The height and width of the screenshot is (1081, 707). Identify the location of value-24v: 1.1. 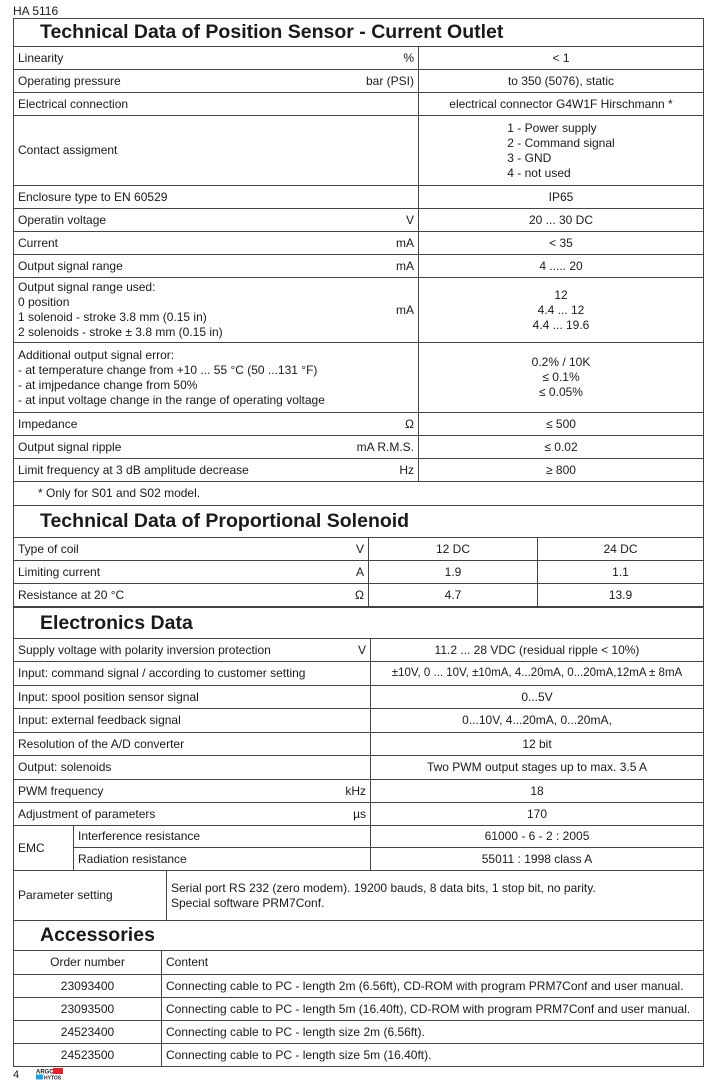
(620, 572).